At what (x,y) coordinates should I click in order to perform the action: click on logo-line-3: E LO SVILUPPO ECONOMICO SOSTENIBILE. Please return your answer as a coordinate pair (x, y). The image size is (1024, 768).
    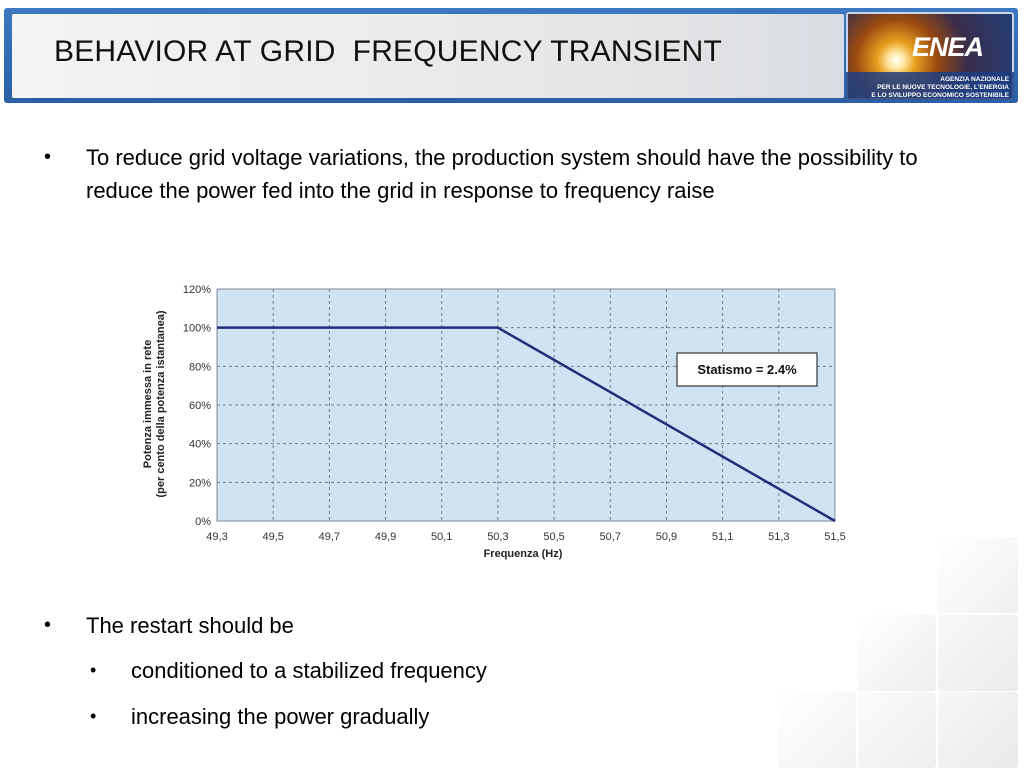
    Looking at the image, I should click on (940, 95).